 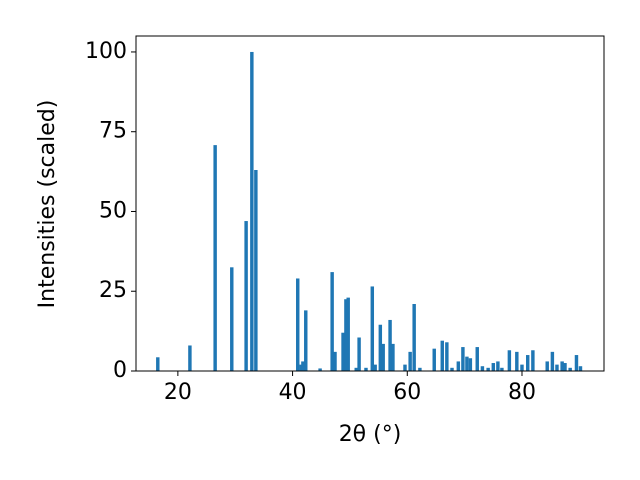 I want to click on y-tick-label: 50, so click(x=113, y=210).